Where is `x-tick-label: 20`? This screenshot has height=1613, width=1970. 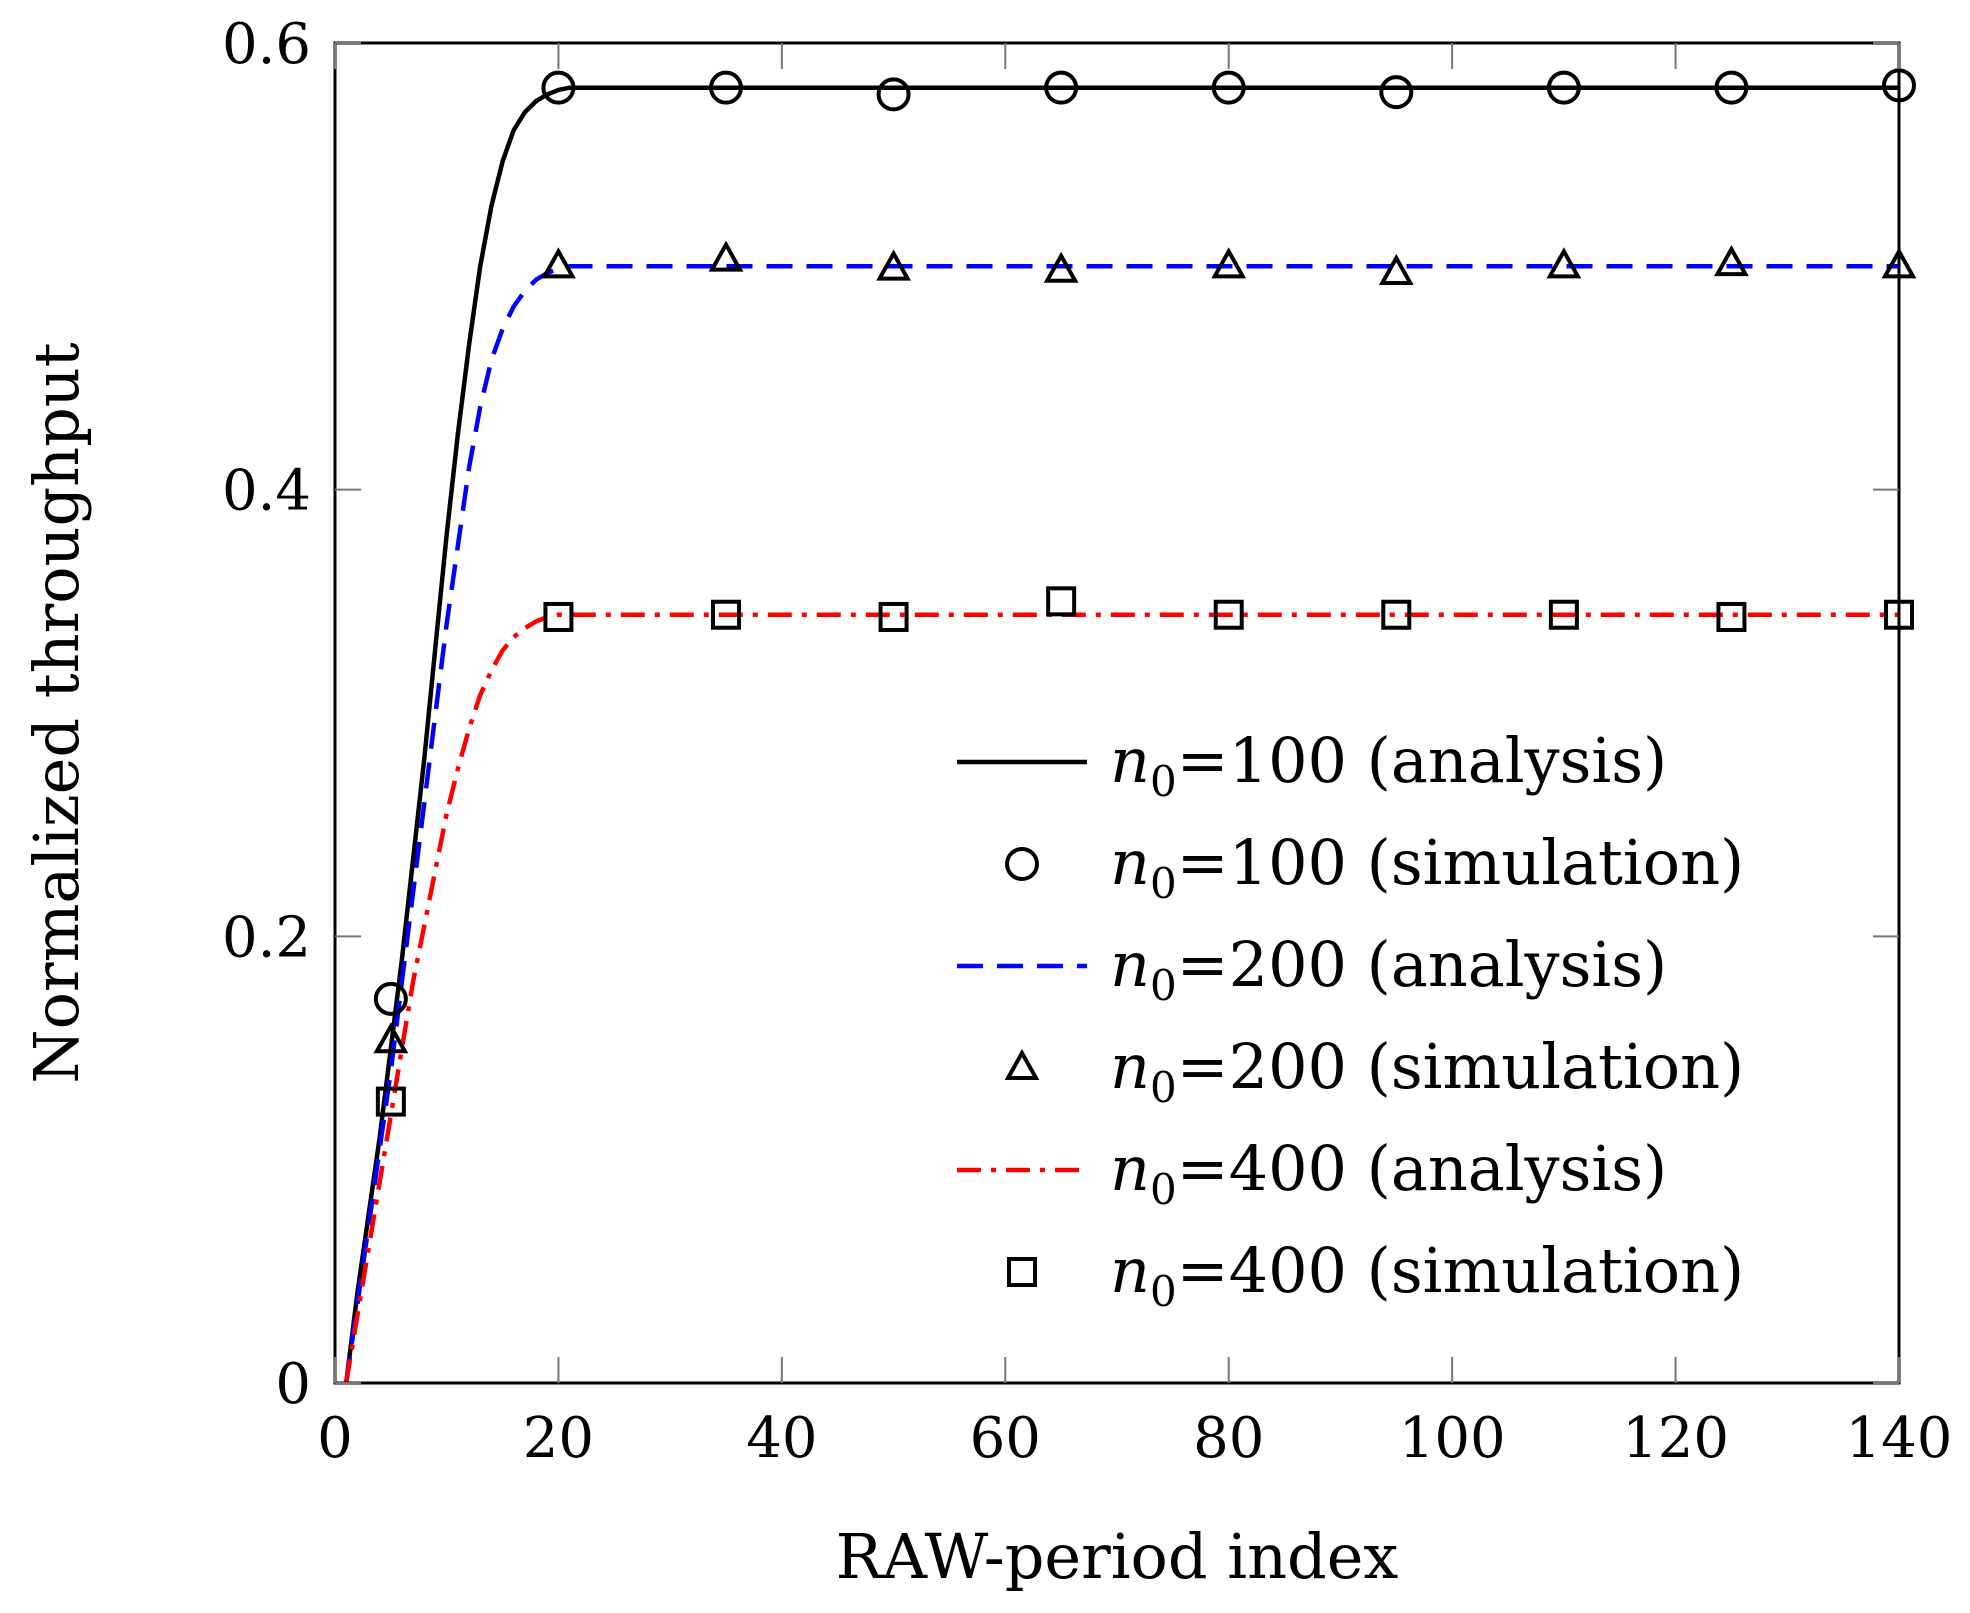 x-tick-label: 20 is located at coordinates (558, 1438).